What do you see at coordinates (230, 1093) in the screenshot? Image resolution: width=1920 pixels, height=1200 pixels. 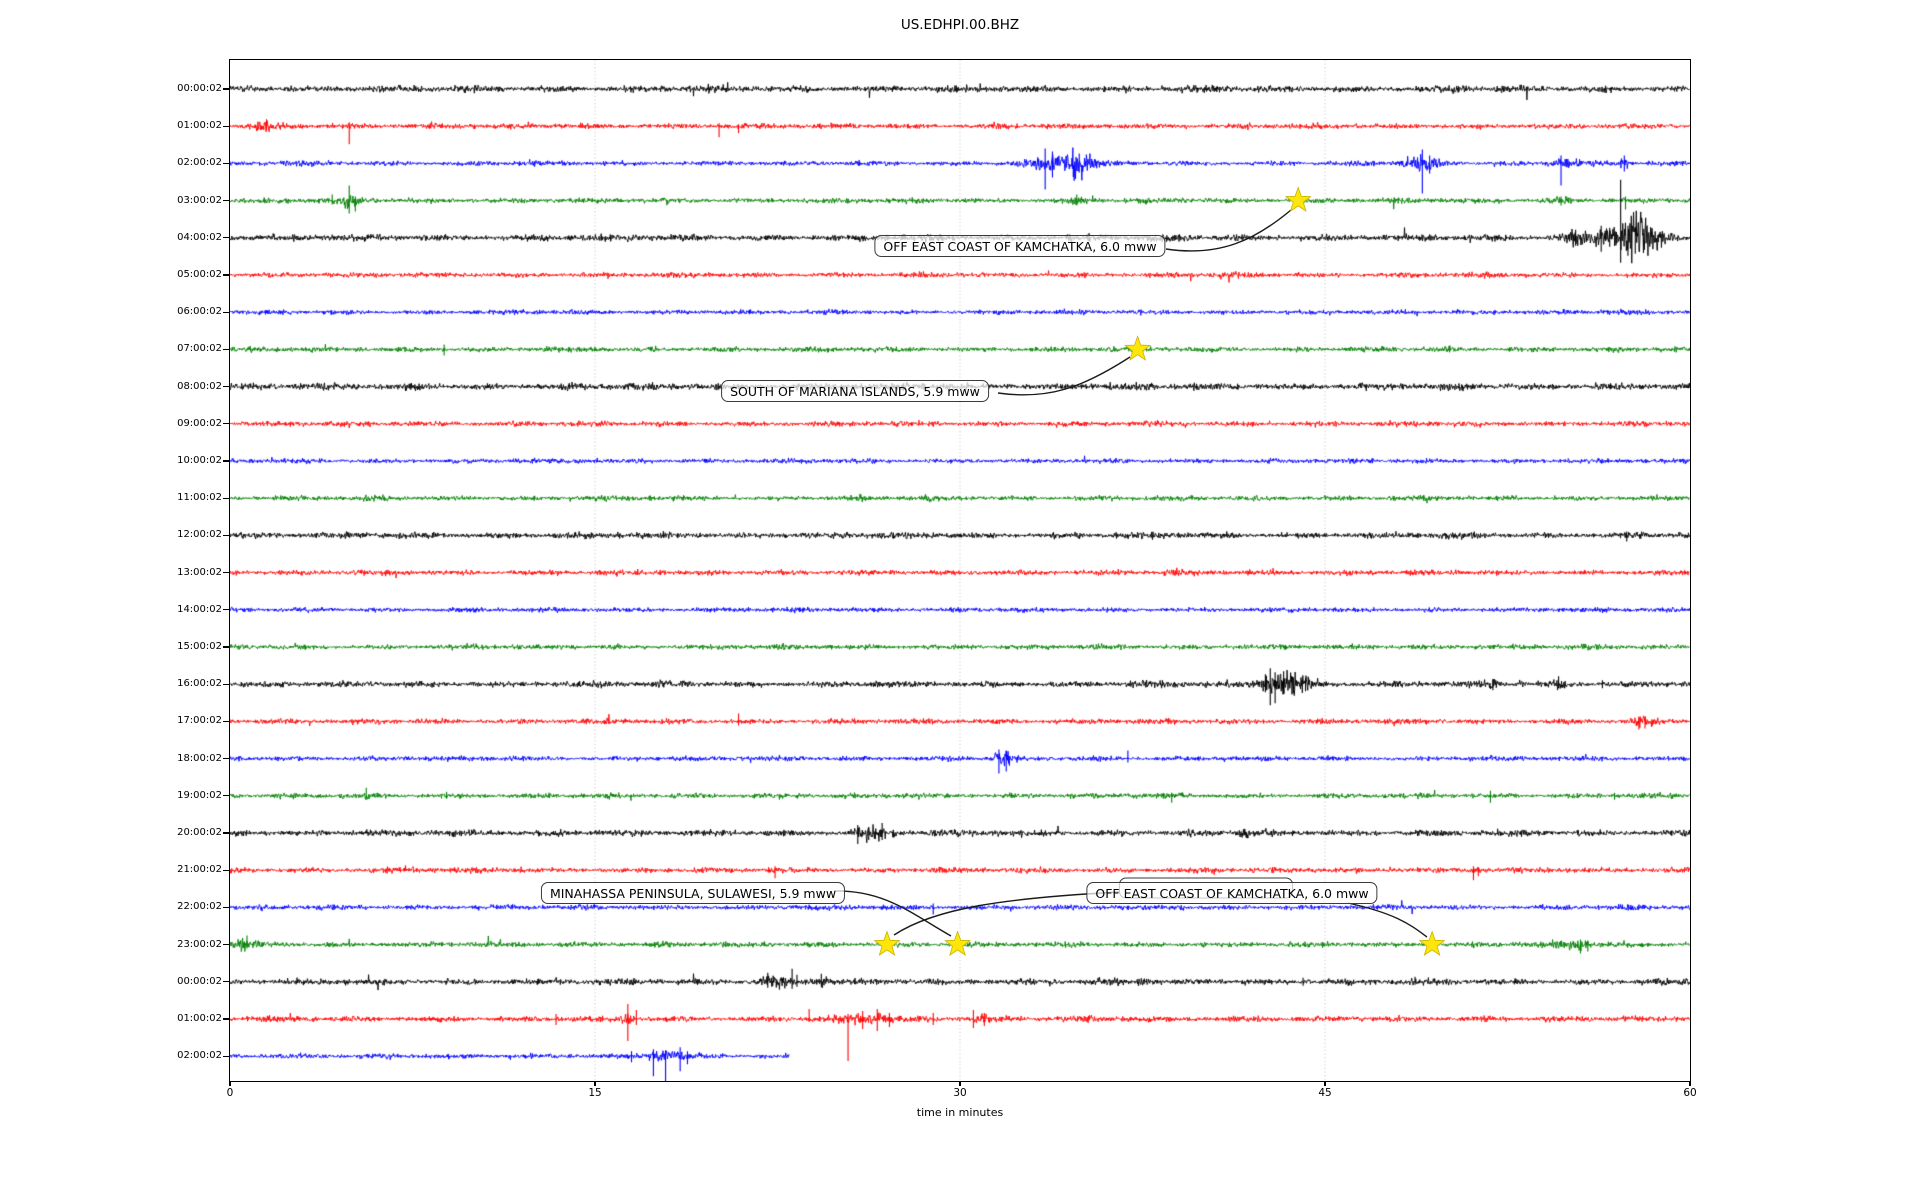 I see `x-tick-label: 0` at bounding box center [230, 1093].